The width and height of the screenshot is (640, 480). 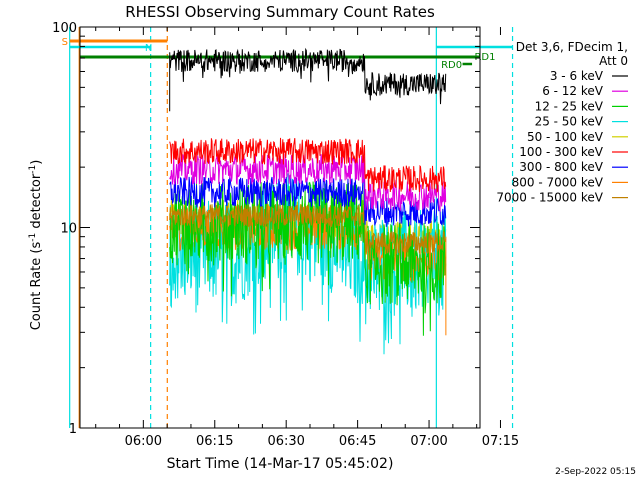 I want to click on legend-label-5: 100 - 300 keV, so click(x=561, y=152).